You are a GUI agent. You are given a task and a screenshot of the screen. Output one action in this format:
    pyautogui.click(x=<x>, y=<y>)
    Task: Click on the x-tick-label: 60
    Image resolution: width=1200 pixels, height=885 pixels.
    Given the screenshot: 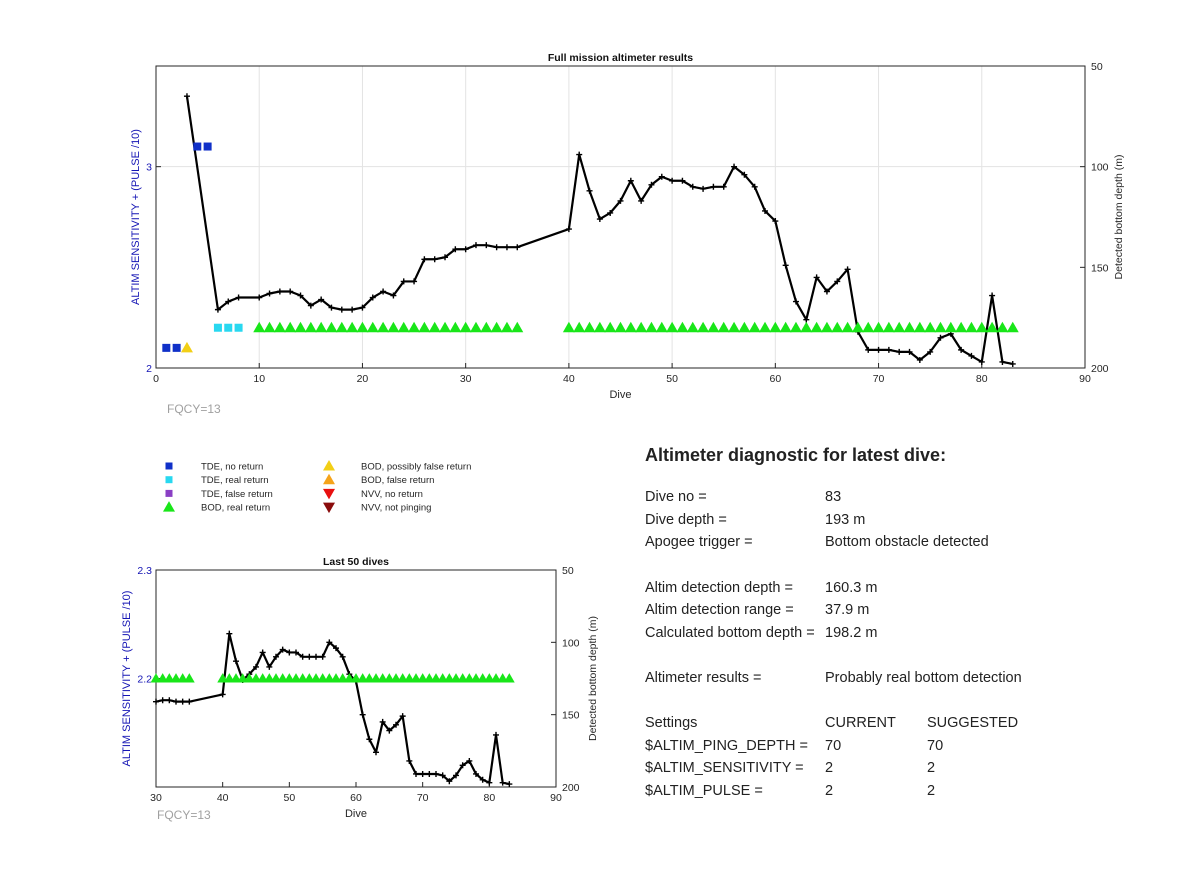 What is the action you would take?
    pyautogui.click(x=775, y=379)
    